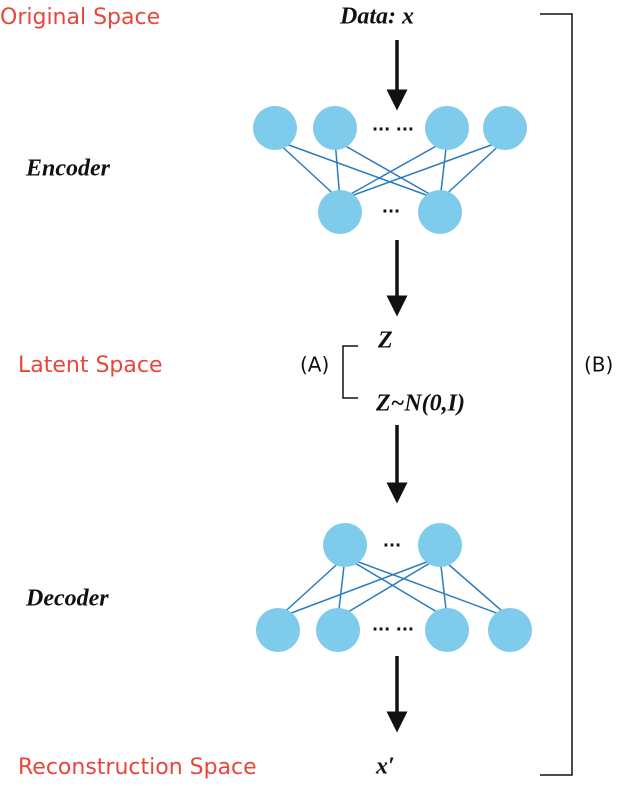 The image size is (626, 790). Describe the element at coordinates (385, 767) in the screenshot. I see `symbol: x′` at that location.